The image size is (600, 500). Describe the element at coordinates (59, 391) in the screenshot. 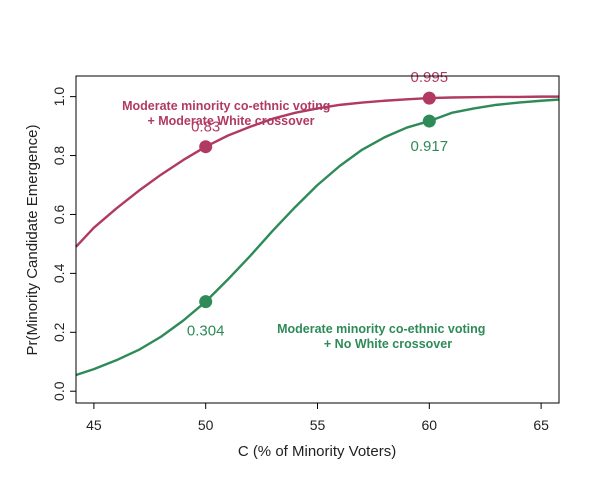

I see `y-tick-label: 0.0` at that location.